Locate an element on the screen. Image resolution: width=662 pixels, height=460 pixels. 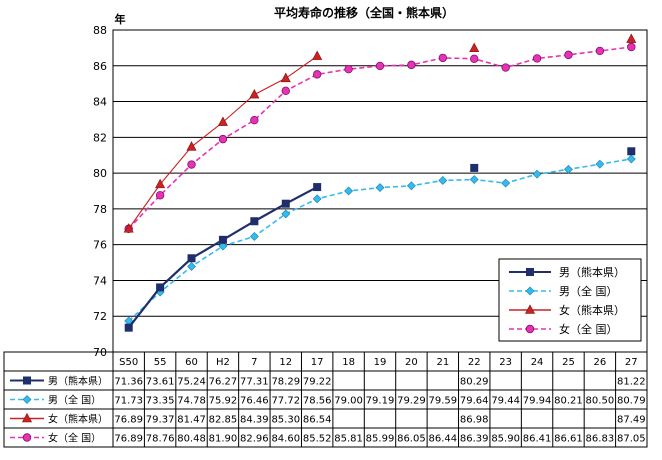
table-row-label: 女（熊本県） is located at coordinates (78, 419).